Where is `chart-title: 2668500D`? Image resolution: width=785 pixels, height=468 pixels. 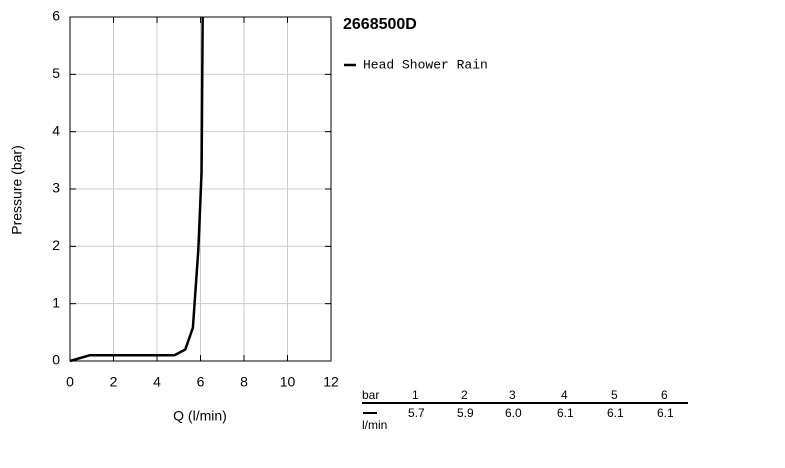 chart-title: 2668500D is located at coordinates (380, 24).